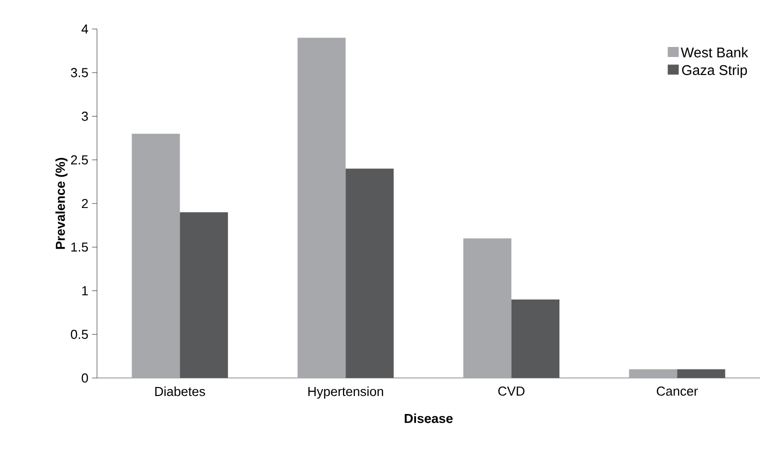 This screenshot has width=760, height=455. Describe the element at coordinates (677, 391) in the screenshot. I see `x-tick-label: Cancer` at that location.